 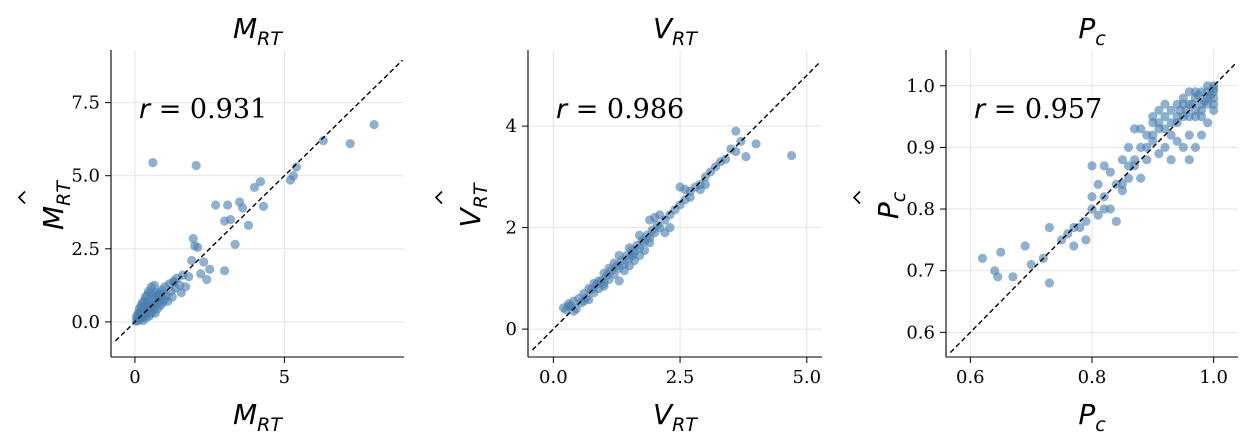 I want to click on y-axis-label-hat-vrt, so click(x=438, y=197).